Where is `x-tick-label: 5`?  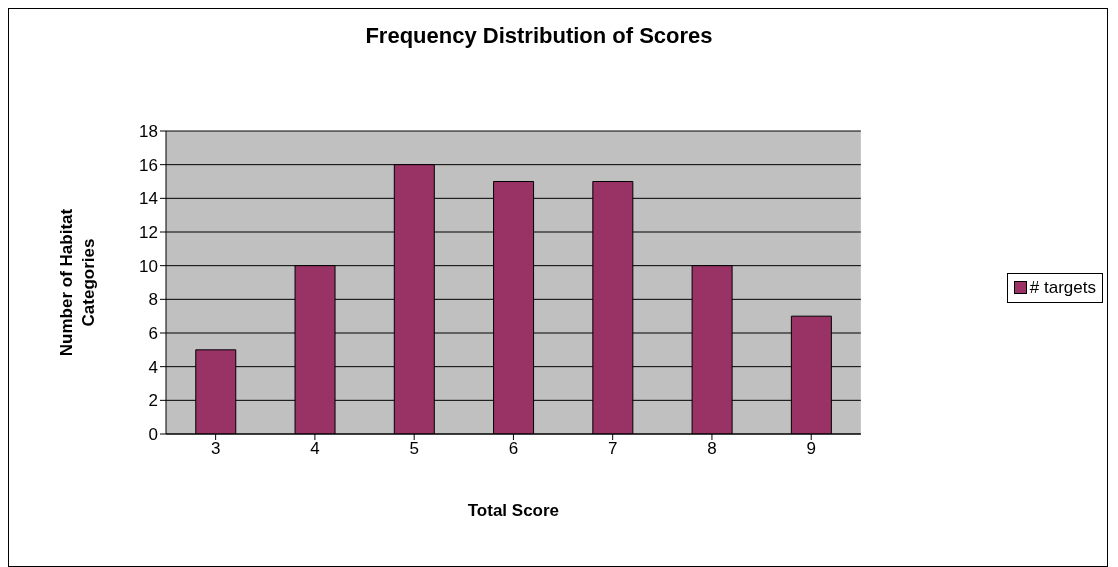 x-tick-label: 5 is located at coordinates (414, 449).